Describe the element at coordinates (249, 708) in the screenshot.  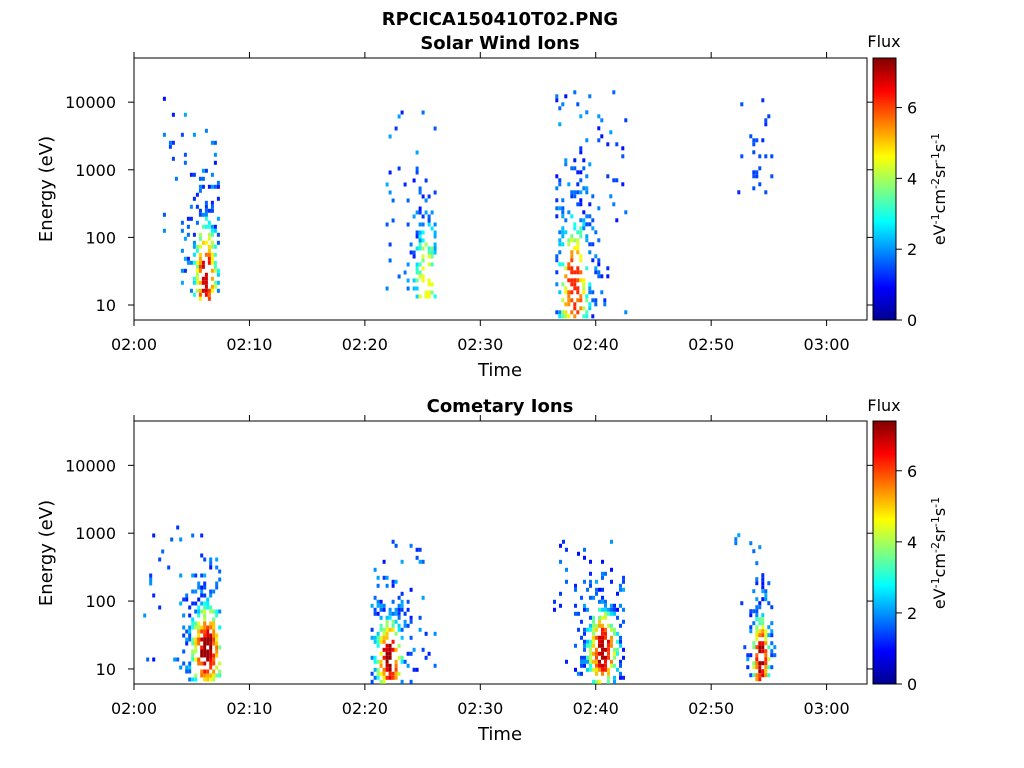
I see `x-tick-label: 02:10` at that location.